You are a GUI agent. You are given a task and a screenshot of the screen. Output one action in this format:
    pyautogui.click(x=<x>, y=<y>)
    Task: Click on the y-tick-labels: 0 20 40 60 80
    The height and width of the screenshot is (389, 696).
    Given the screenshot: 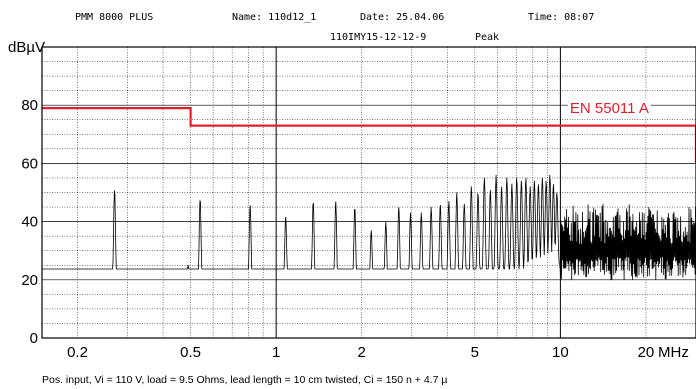 What is the action you would take?
    pyautogui.click(x=29, y=222)
    